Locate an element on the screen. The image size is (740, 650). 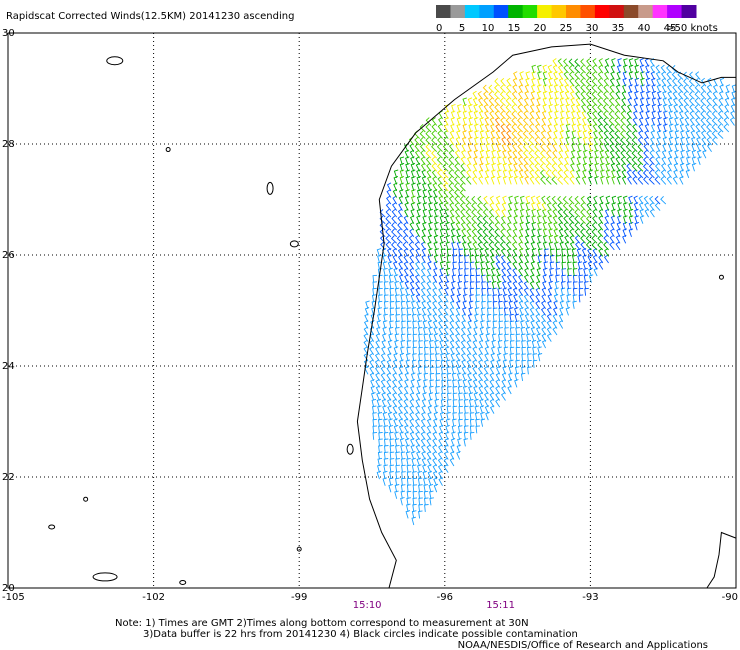
colorbar-tick-label: 20 is located at coordinates (540, 28).